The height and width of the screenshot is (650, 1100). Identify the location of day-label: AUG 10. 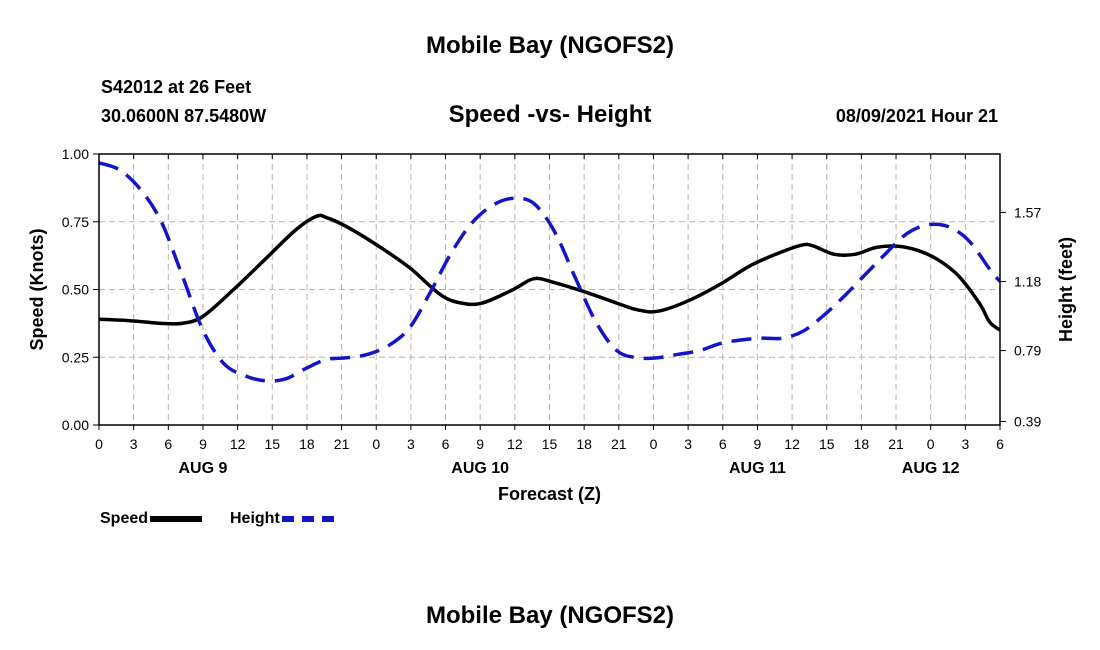
(480, 468).